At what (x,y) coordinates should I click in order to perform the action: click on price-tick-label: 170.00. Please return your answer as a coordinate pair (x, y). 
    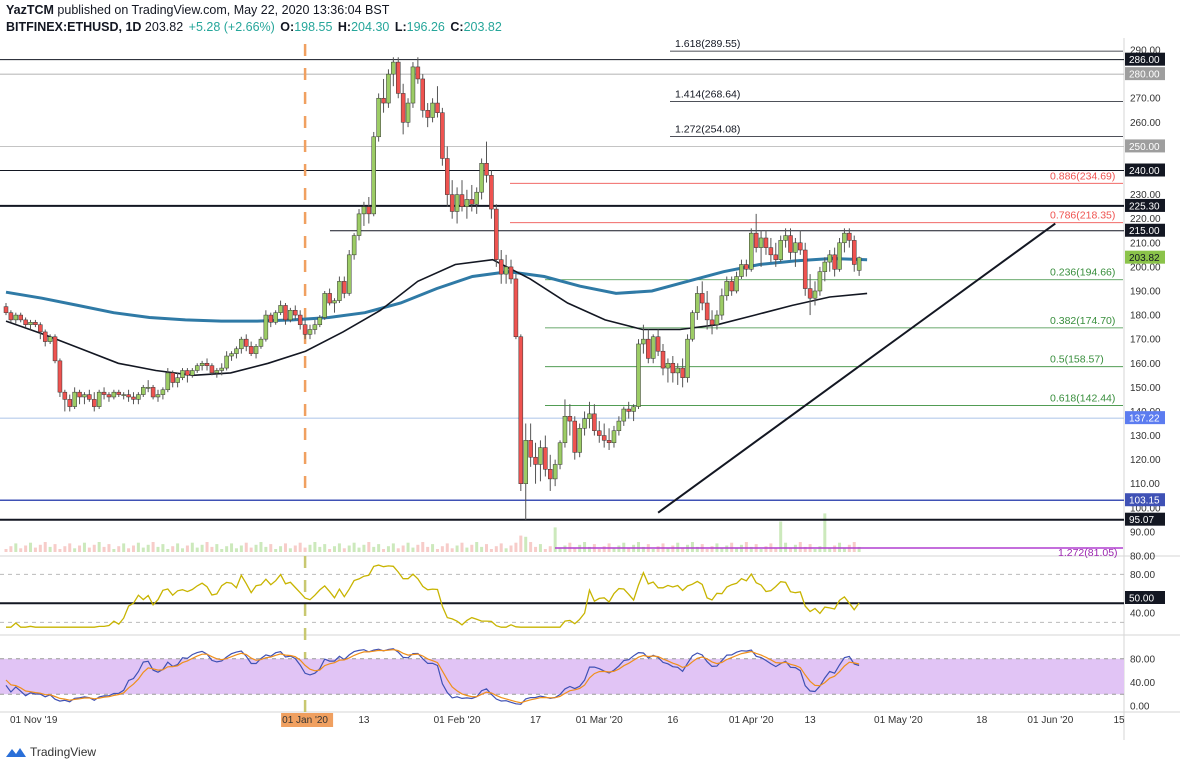
    Looking at the image, I should click on (1145, 340).